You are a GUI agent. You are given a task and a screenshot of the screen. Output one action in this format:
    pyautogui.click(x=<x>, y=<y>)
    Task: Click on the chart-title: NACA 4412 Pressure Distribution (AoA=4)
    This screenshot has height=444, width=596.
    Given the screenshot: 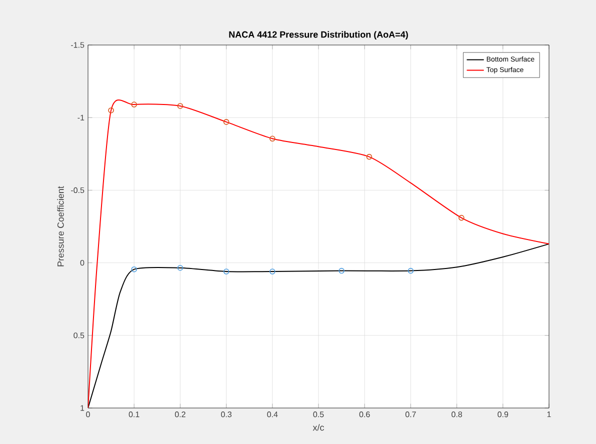 What is the action you would take?
    pyautogui.click(x=318, y=35)
    